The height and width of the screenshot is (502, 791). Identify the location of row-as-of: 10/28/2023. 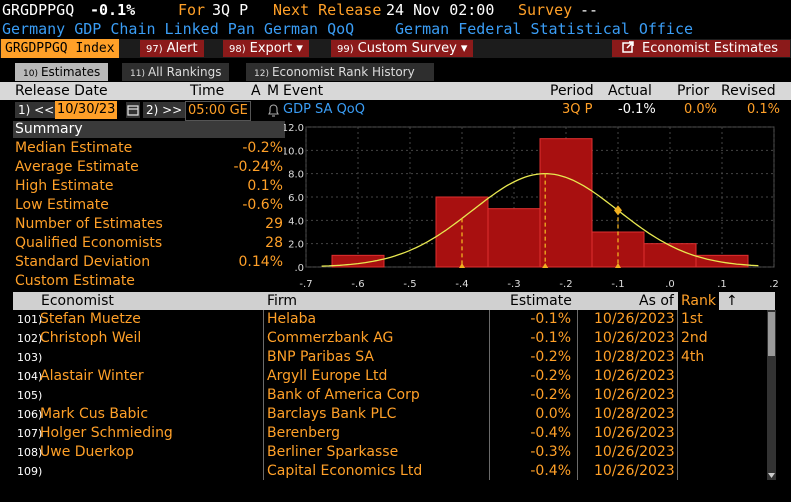
(634, 414).